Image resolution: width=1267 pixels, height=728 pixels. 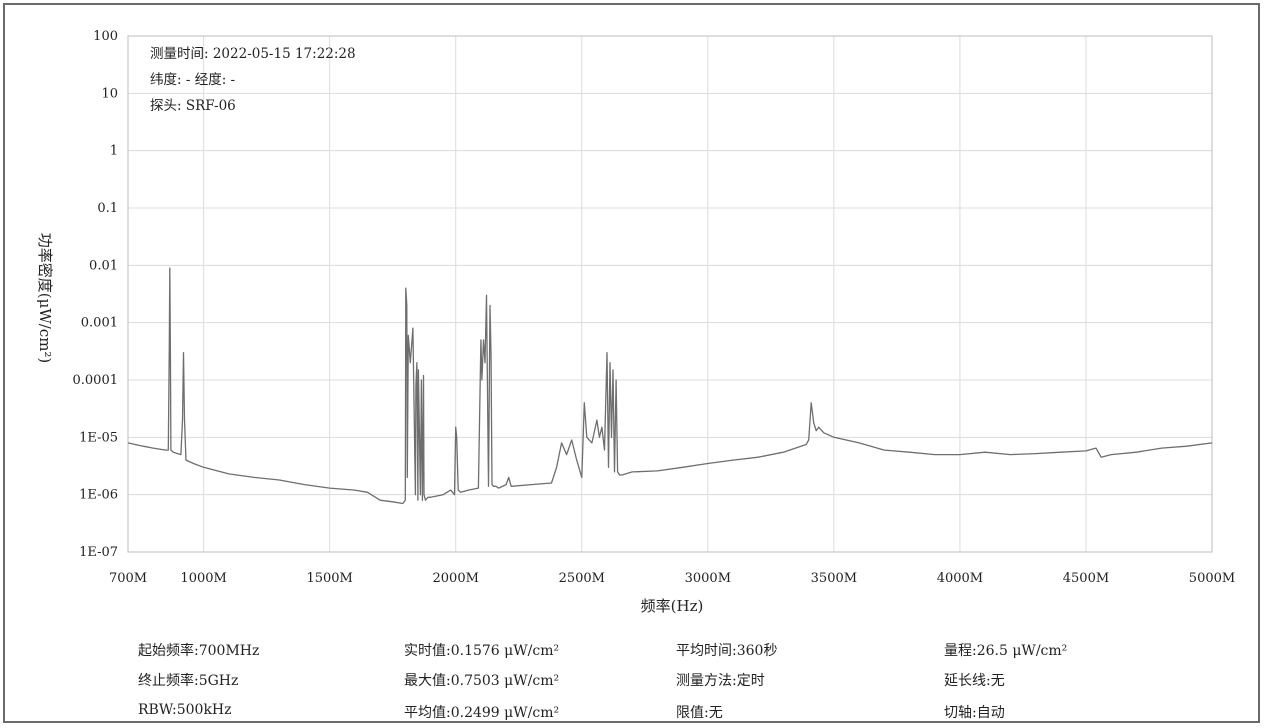 What do you see at coordinates (1006, 651) in the screenshot?
I see `measurement-range: 量程:26.5 μW/cm²` at bounding box center [1006, 651].